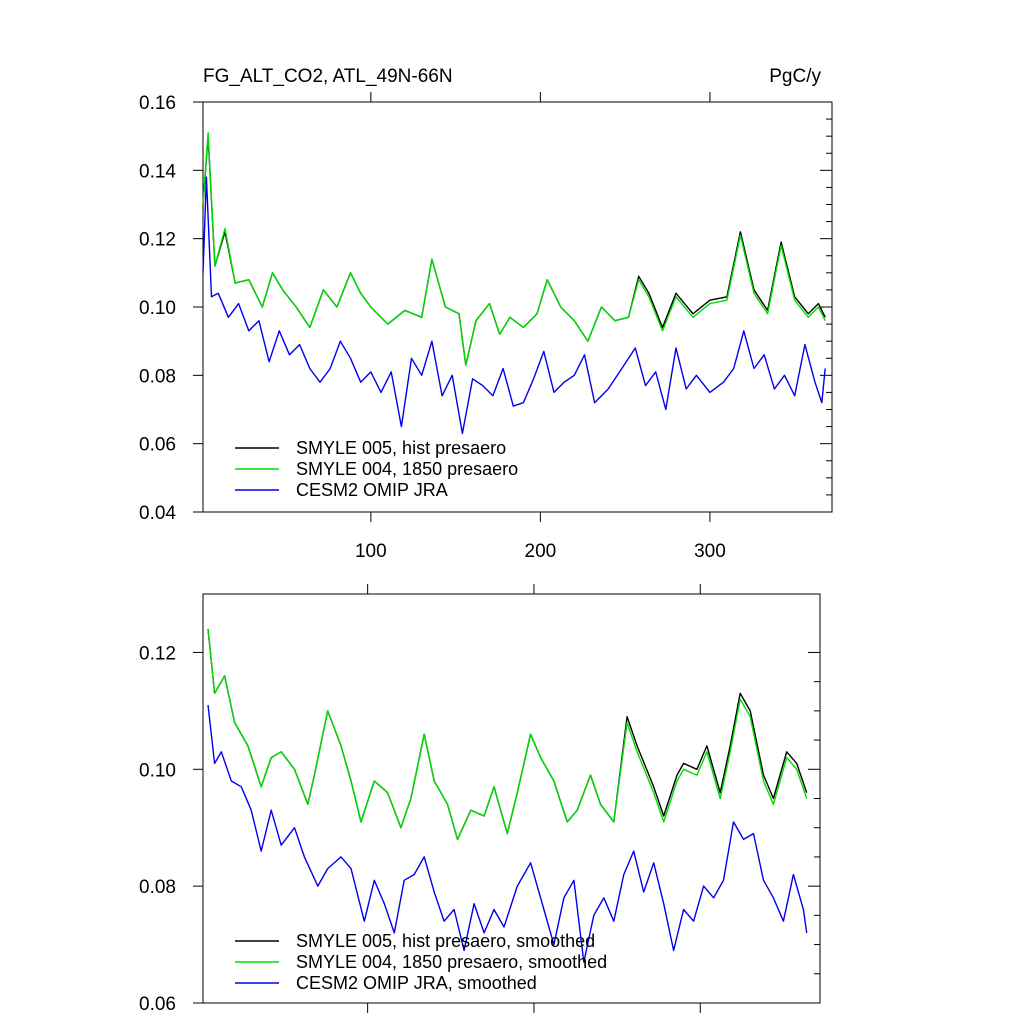 Image resolution: width=1024 pixels, height=1024 pixels. Describe the element at coordinates (451, 962) in the screenshot. I see `legend-label: SMYLE 004, 1850 presaero, smoothed` at that location.